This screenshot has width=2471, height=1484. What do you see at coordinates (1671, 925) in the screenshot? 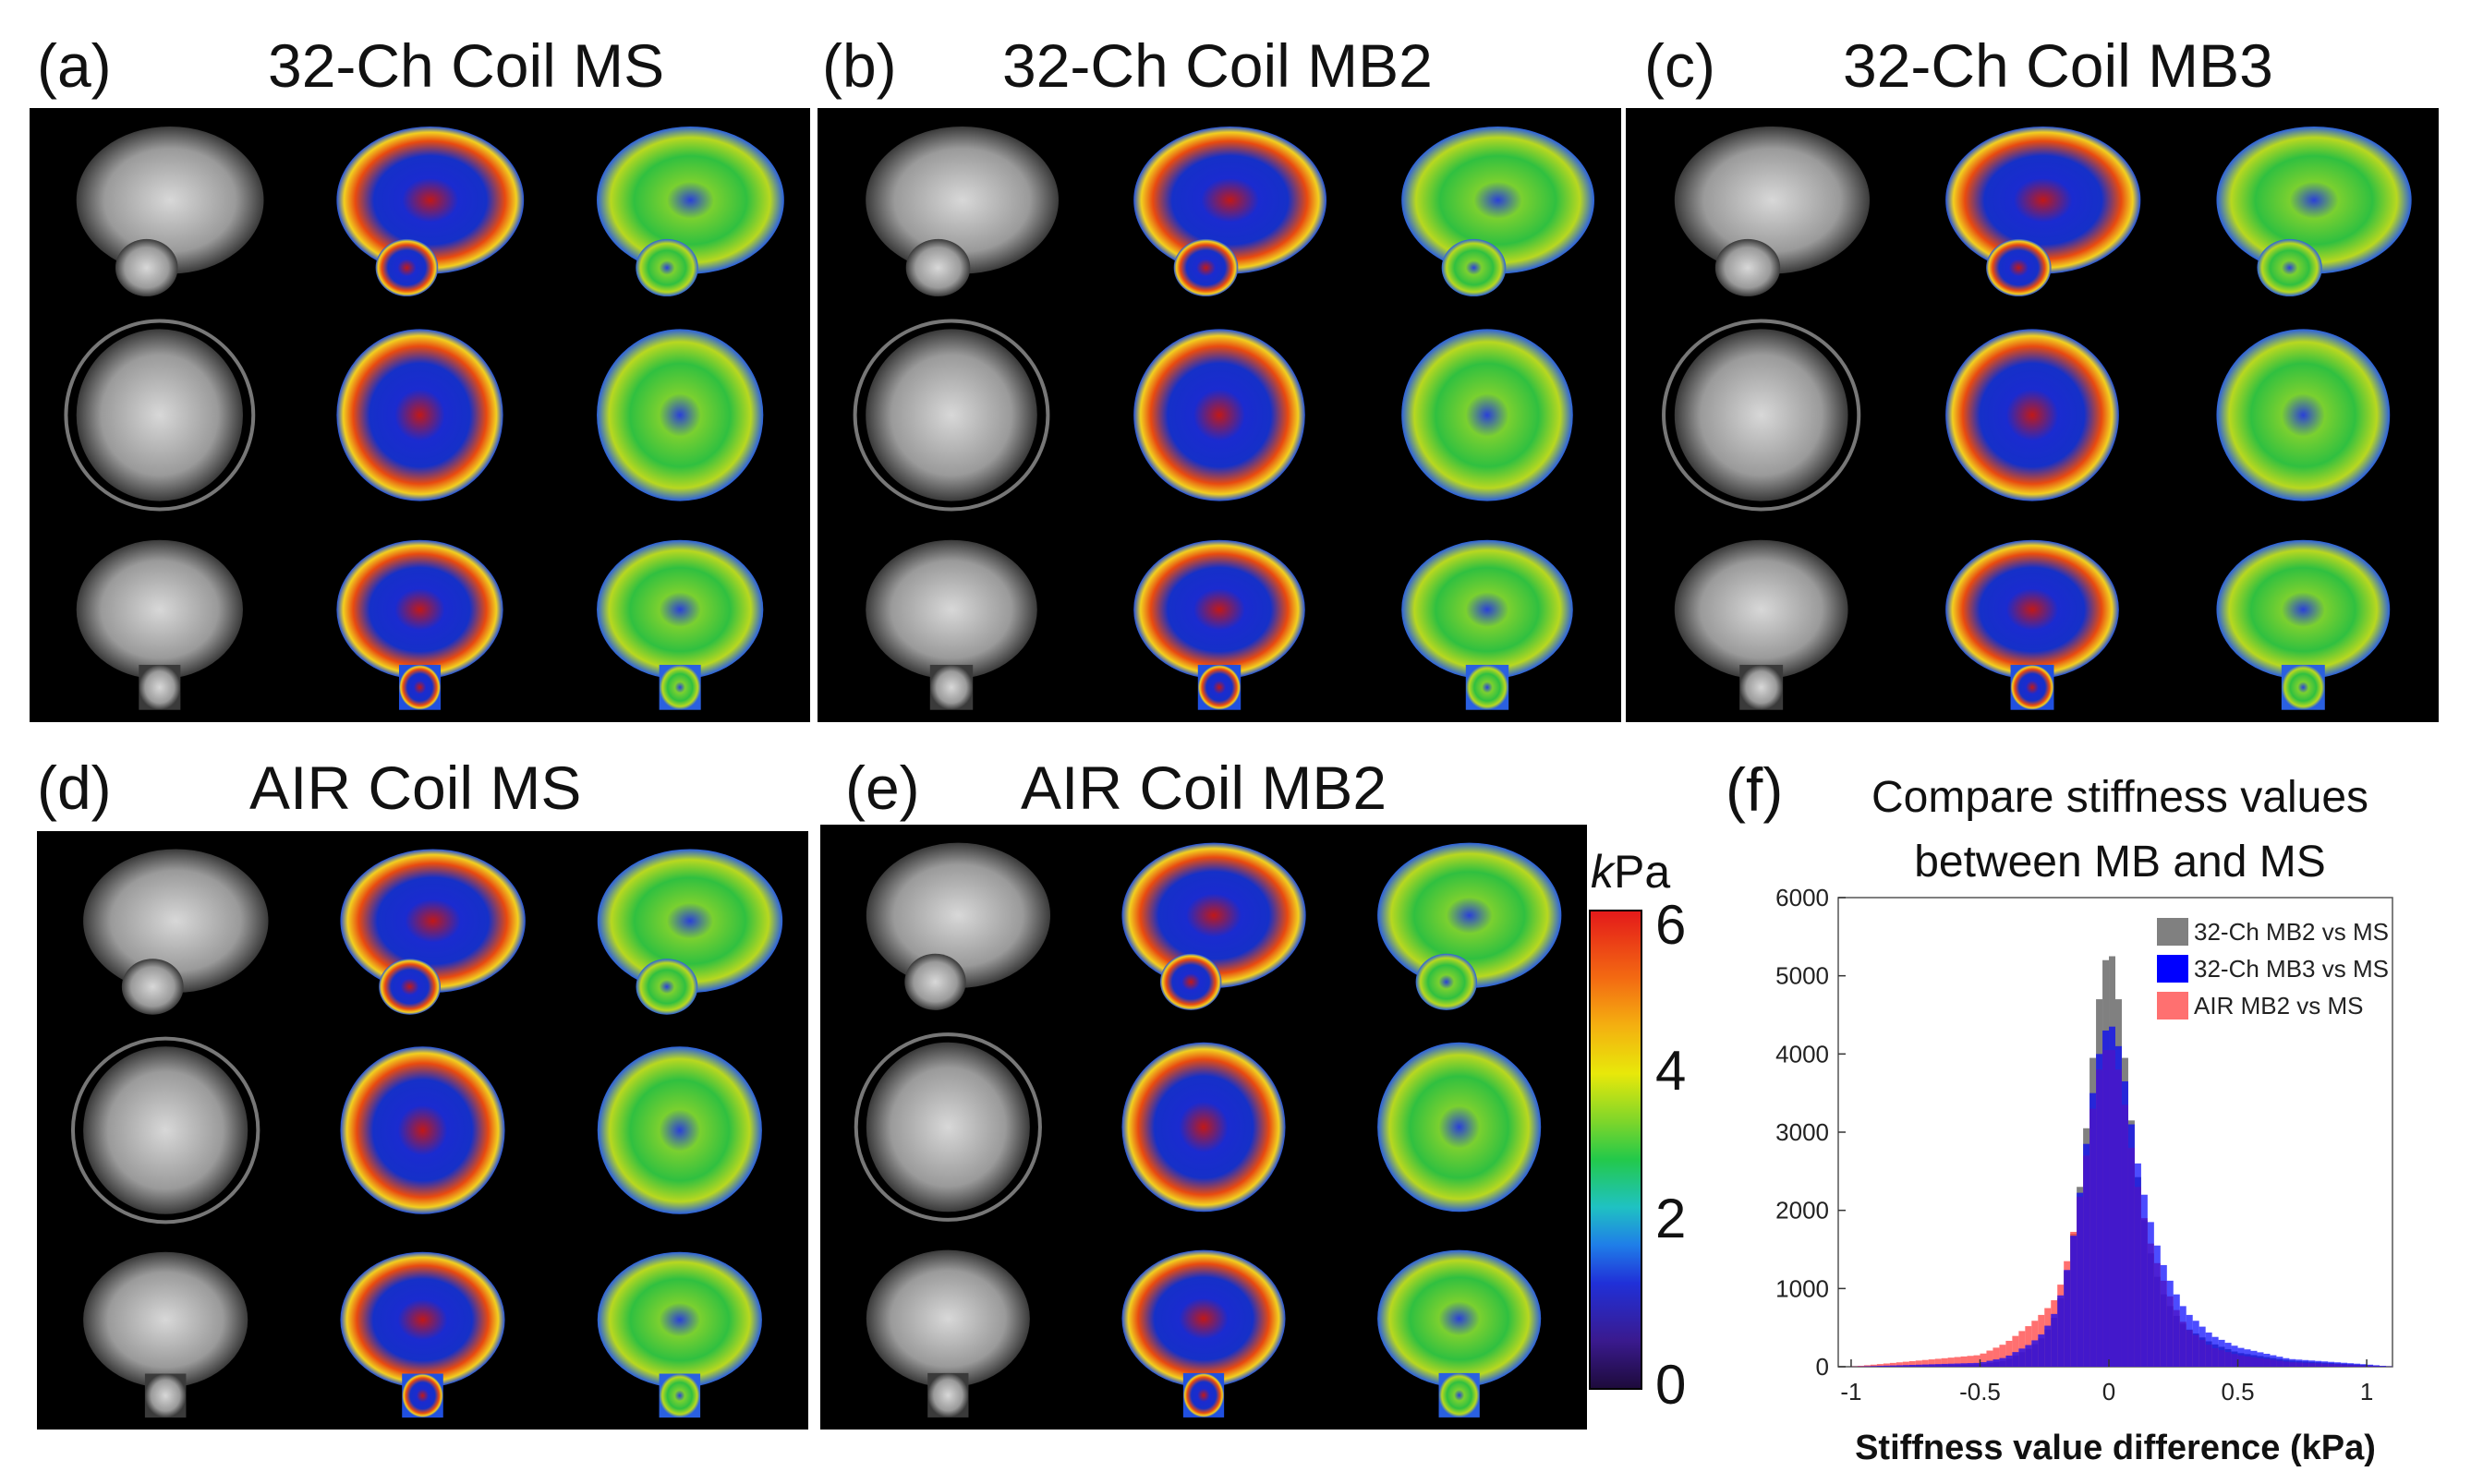
I see `colorbar-tick: 6` at bounding box center [1671, 925].